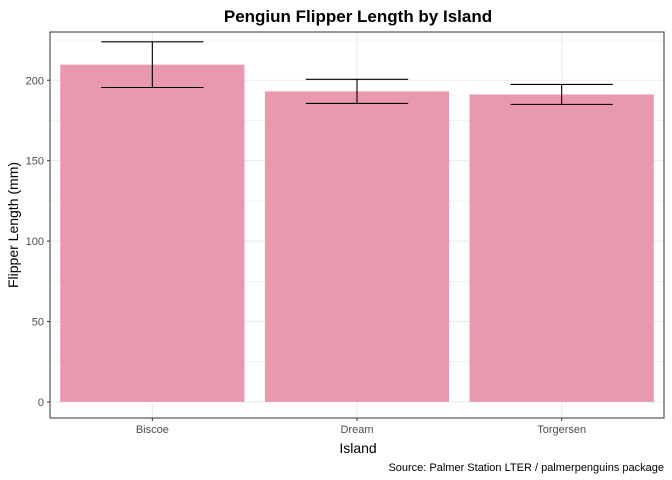  Describe the element at coordinates (152, 430) in the screenshot. I see `x-tick-label: Biscoe` at that location.